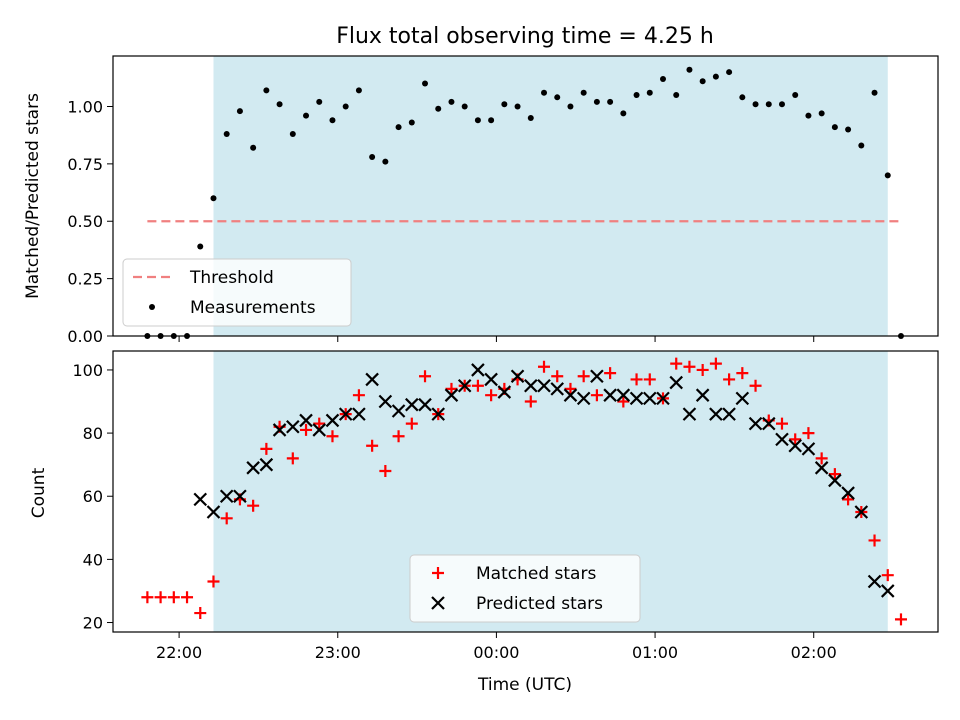 The height and width of the screenshot is (720, 960). What do you see at coordinates (496, 652) in the screenshot?
I see `bottom-x-tick-label: 00:00` at bounding box center [496, 652].